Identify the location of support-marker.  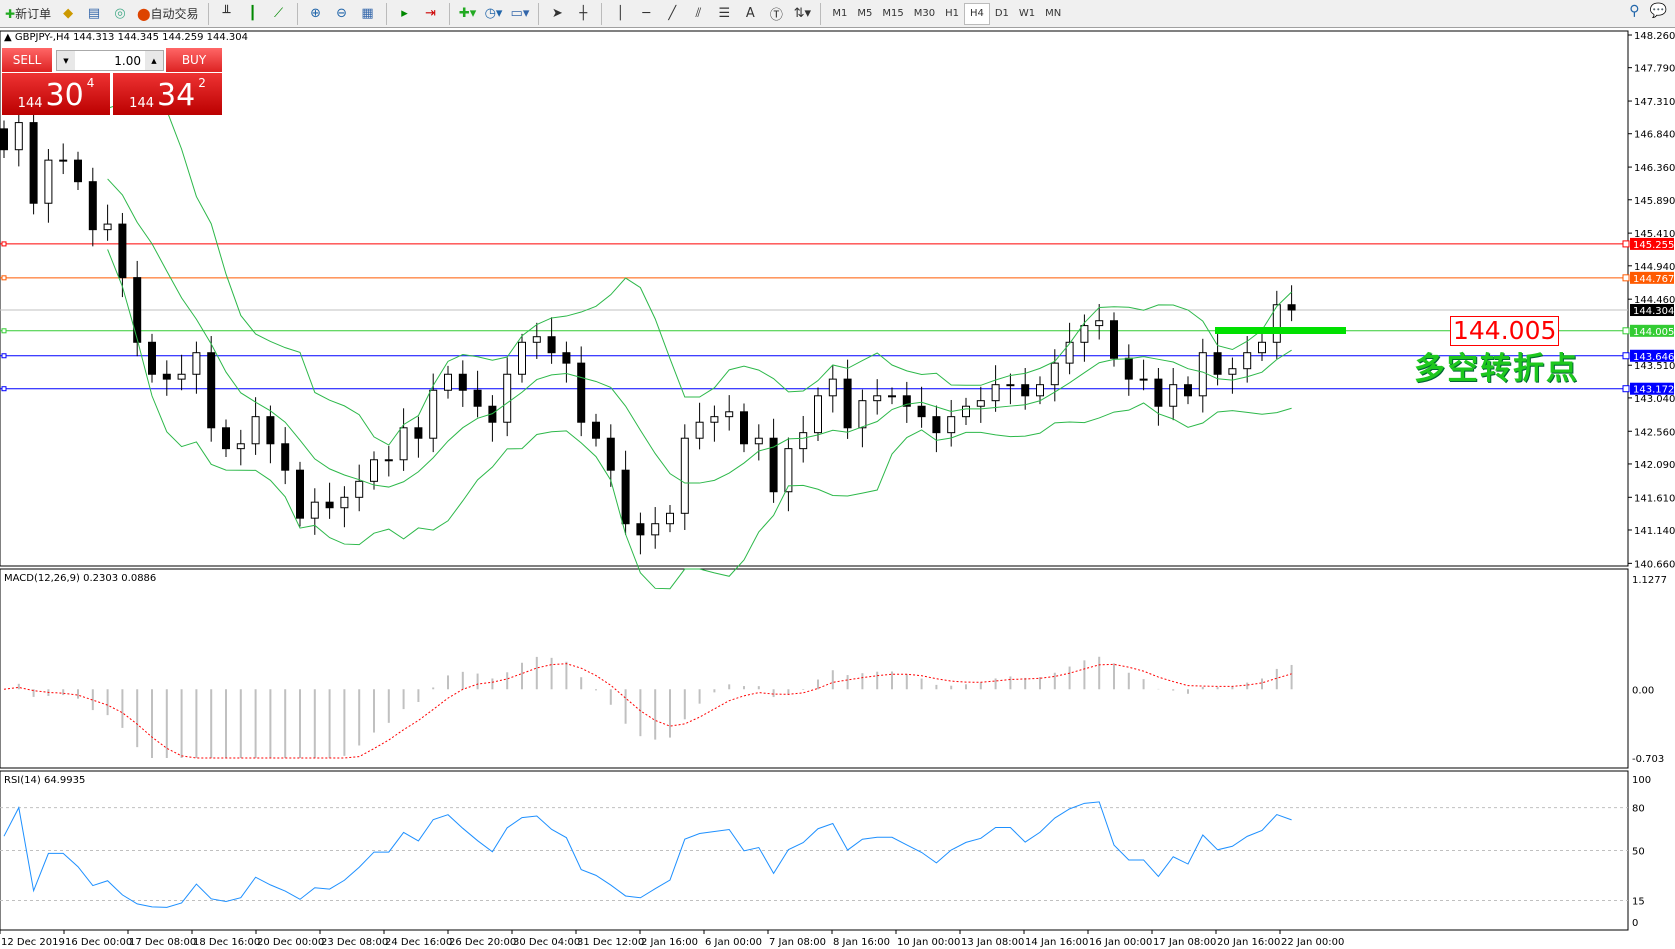
(1280, 330).